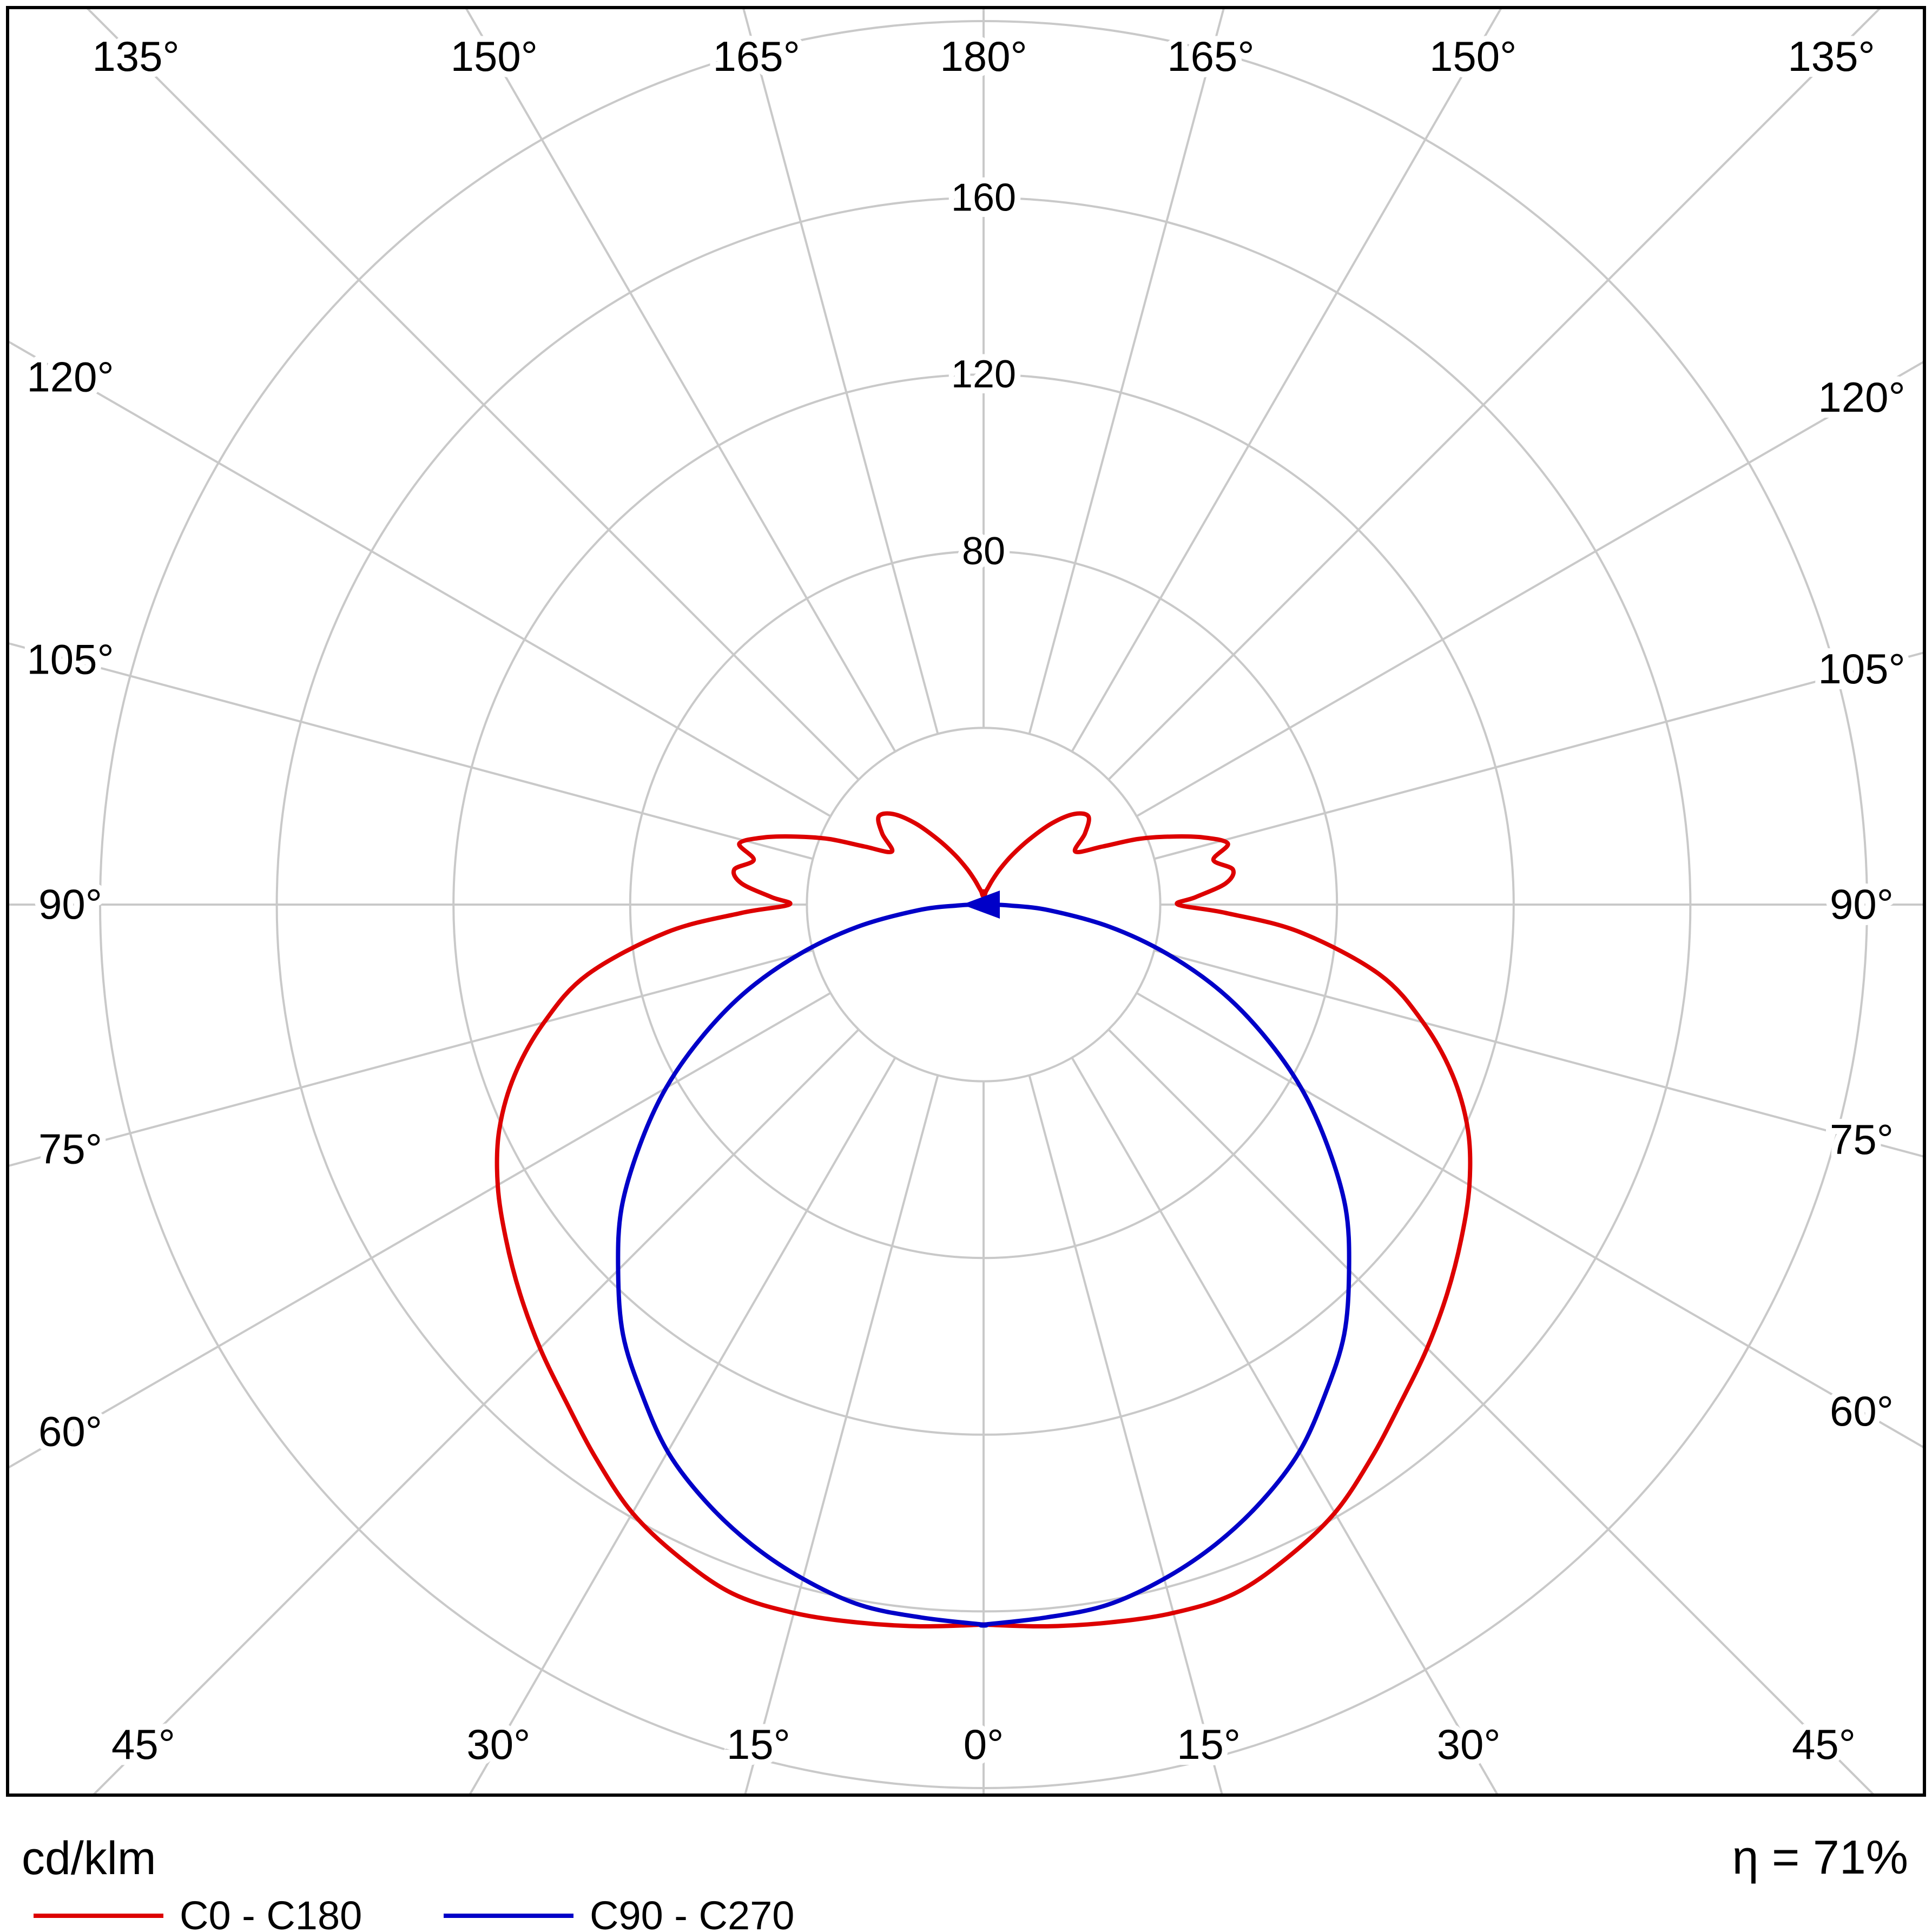  I want to click on legend-item-c0-c180: C0 - C180, so click(198, 1912).